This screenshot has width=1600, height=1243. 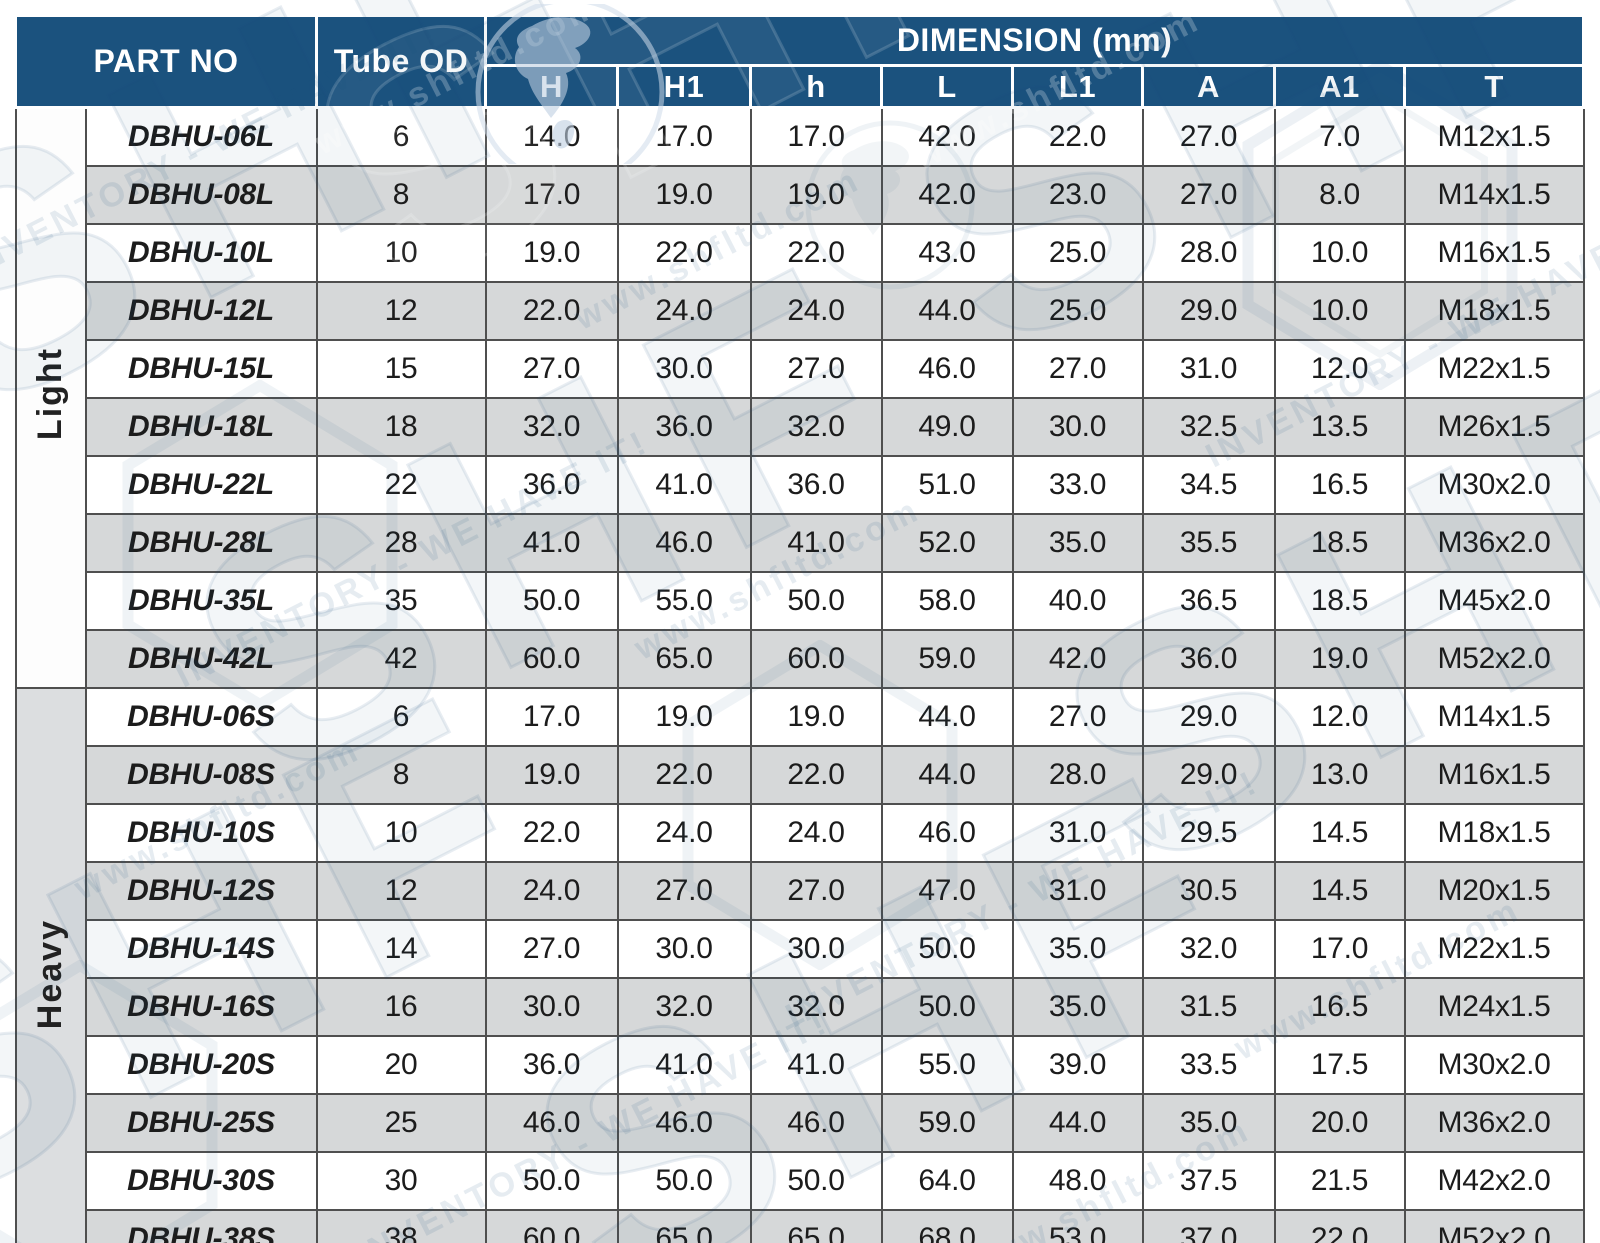 I want to click on dim-L1-cell: 35.0, so click(x=1077, y=949).